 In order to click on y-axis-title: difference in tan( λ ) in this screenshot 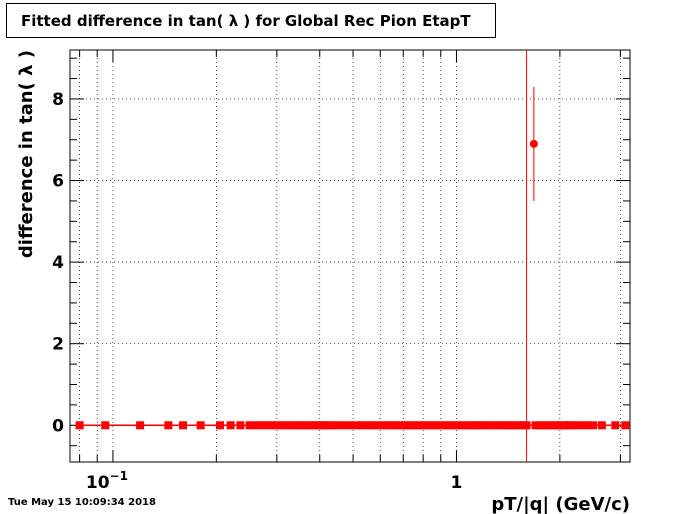, I will do `click(26, 154)`.